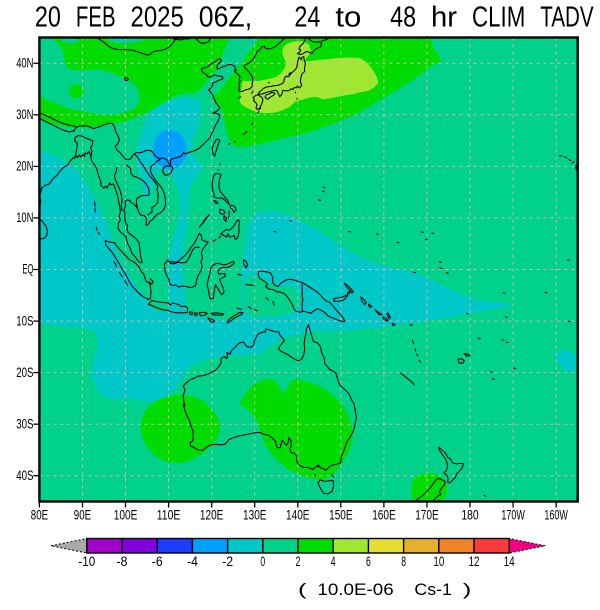  I want to click on svg-text: -2, so click(227, 561).